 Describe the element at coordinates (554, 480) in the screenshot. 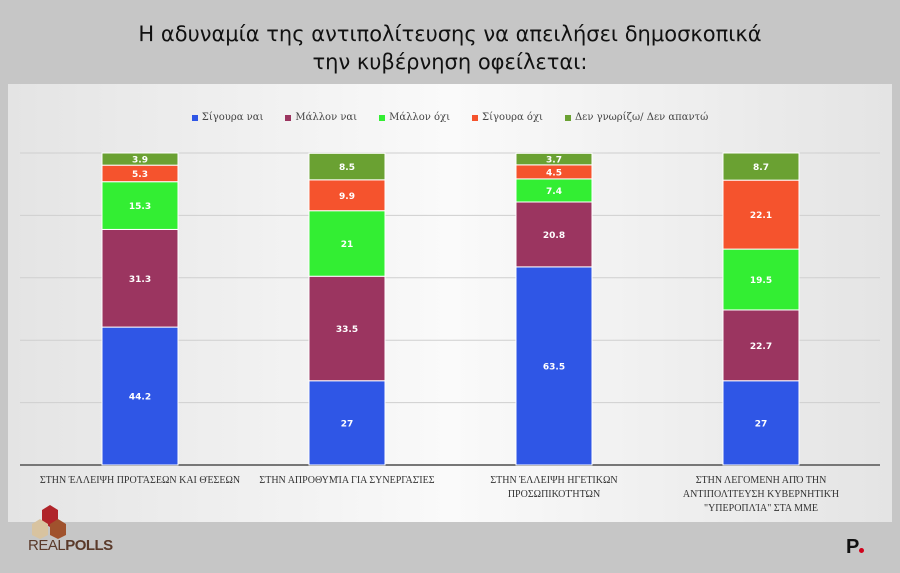

I see `category-label-line: ΣΤΗΝ ΈΛΛΕΙΨΗ ΗΓΕΤΙΚΩΝ` at that location.